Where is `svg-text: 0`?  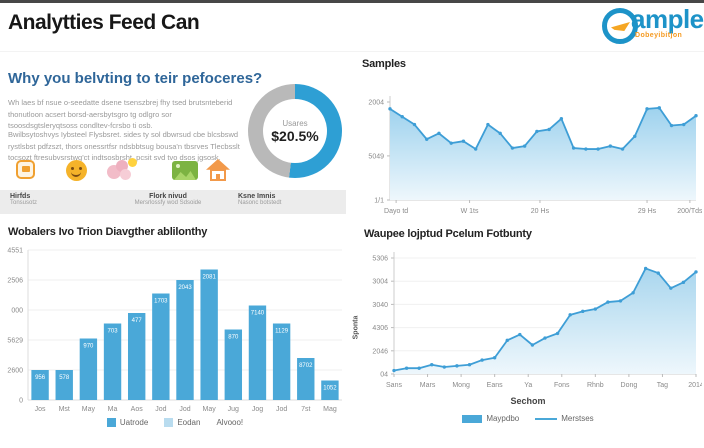 svg-text: 0 is located at coordinates (21, 401).